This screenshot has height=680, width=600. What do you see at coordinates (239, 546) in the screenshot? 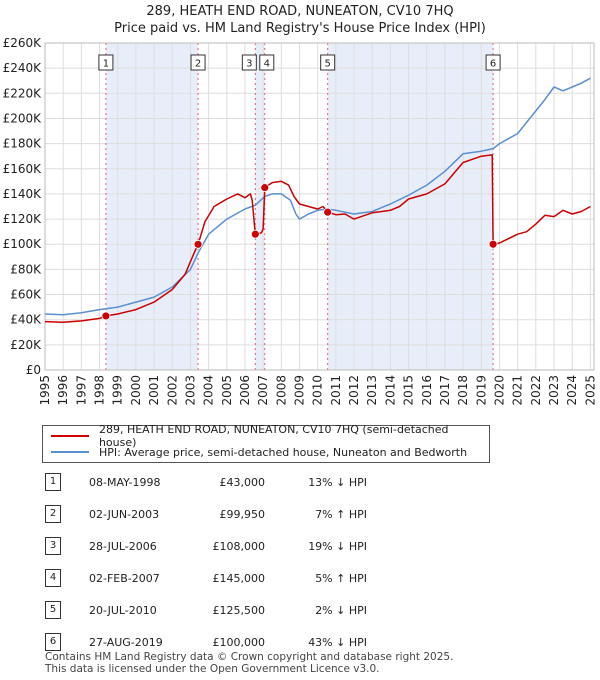
I see `sale-price: £108,000` at bounding box center [239, 546].